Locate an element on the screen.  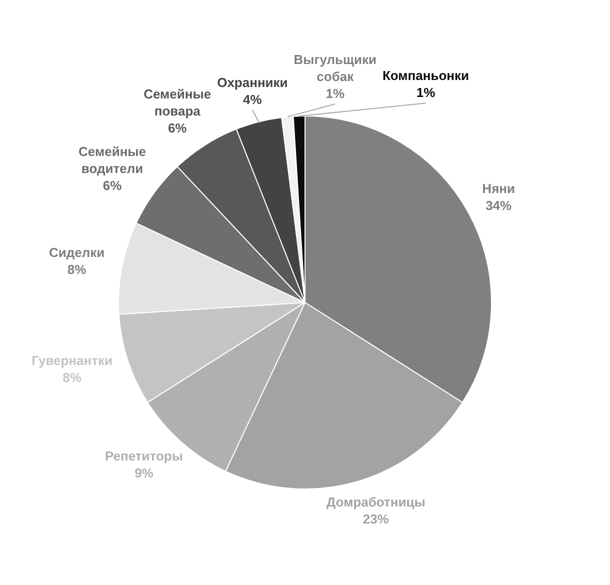
data-label: 23% is located at coordinates (376, 518).